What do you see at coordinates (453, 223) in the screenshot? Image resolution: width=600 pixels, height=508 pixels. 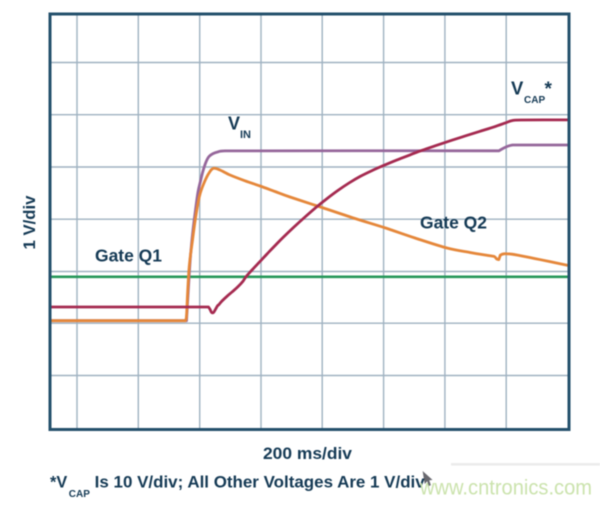 I see `svg-text: Gate Q2` at bounding box center [453, 223].